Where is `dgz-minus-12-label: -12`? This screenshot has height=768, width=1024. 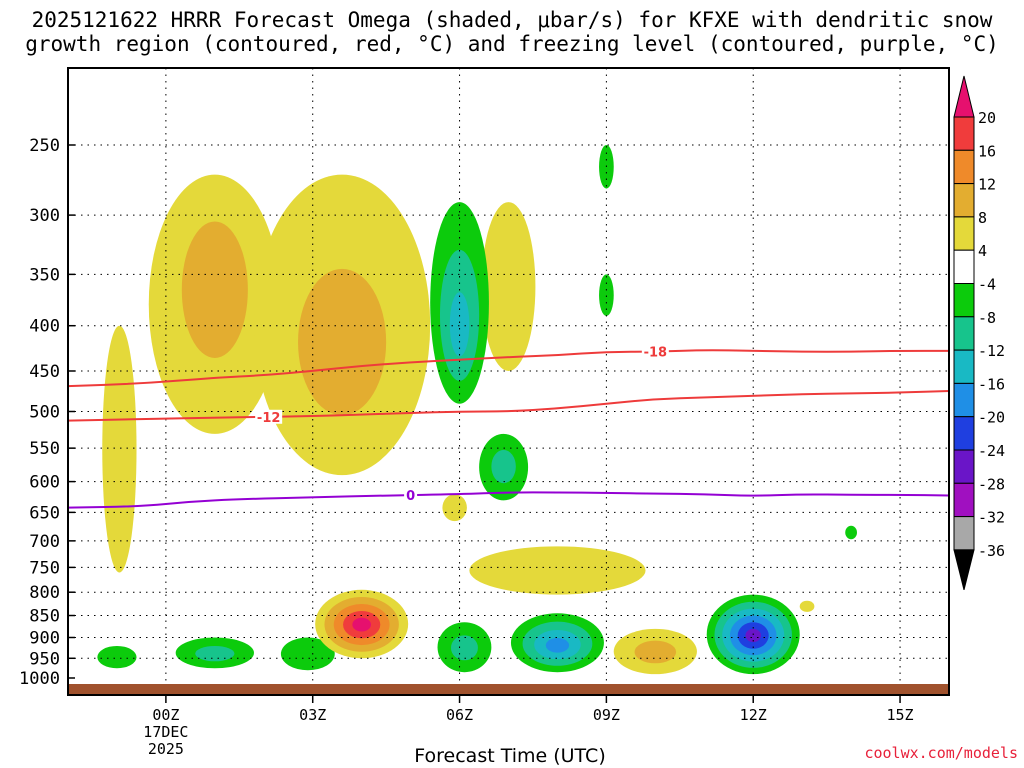 dgz-minus-12-label: -12 is located at coordinates (269, 418).